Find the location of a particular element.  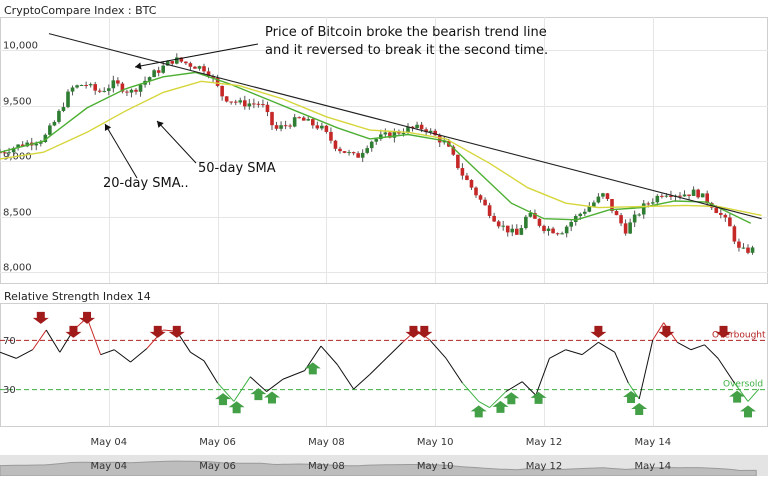

navigator-tick-label: May 08 is located at coordinates (326, 466).